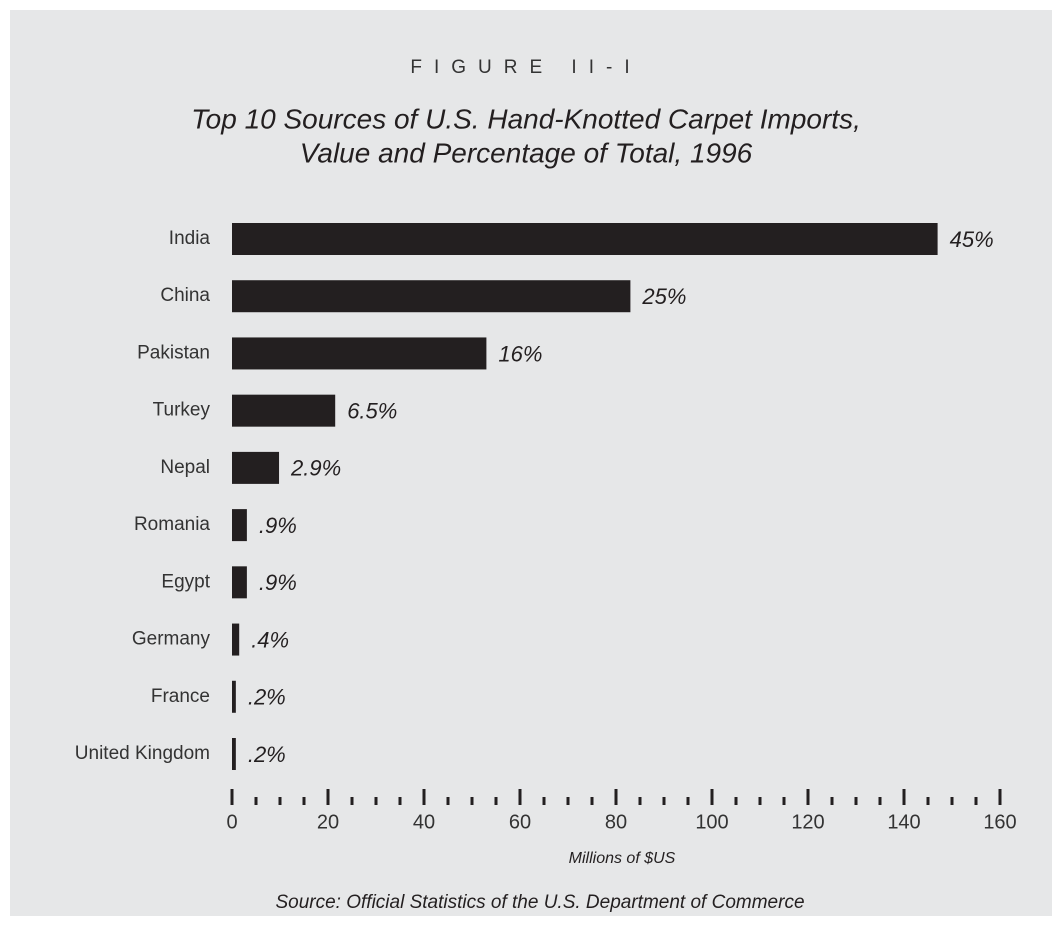  I want to click on x-tick-label: 40, so click(424, 822).